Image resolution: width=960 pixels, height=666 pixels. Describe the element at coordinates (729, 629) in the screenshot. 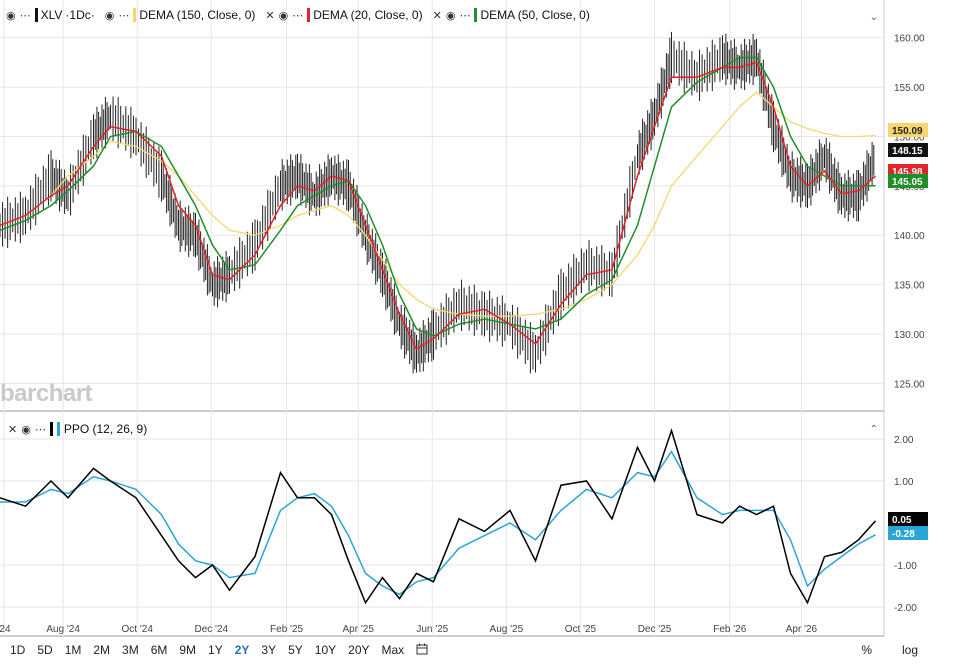

I see `x-tick-label: Feb '26` at that location.